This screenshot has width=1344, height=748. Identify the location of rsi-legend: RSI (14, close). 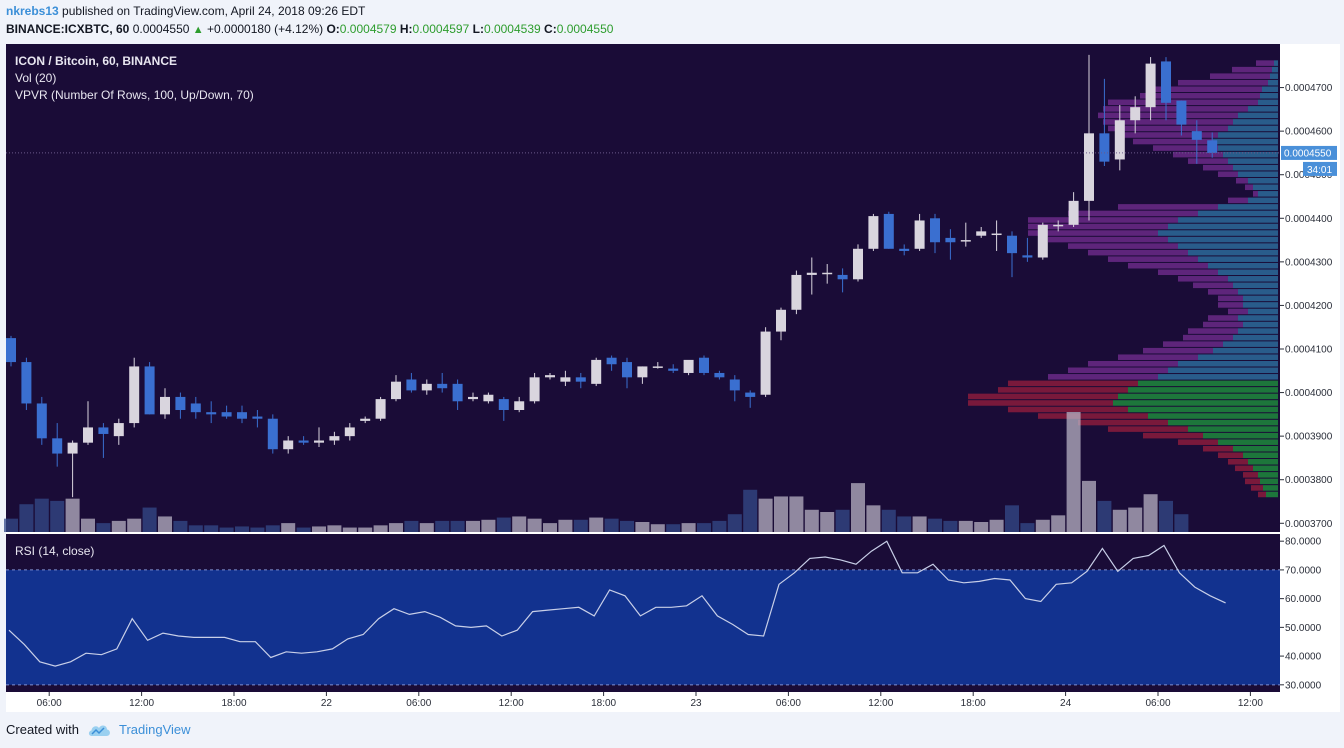
(54, 551).